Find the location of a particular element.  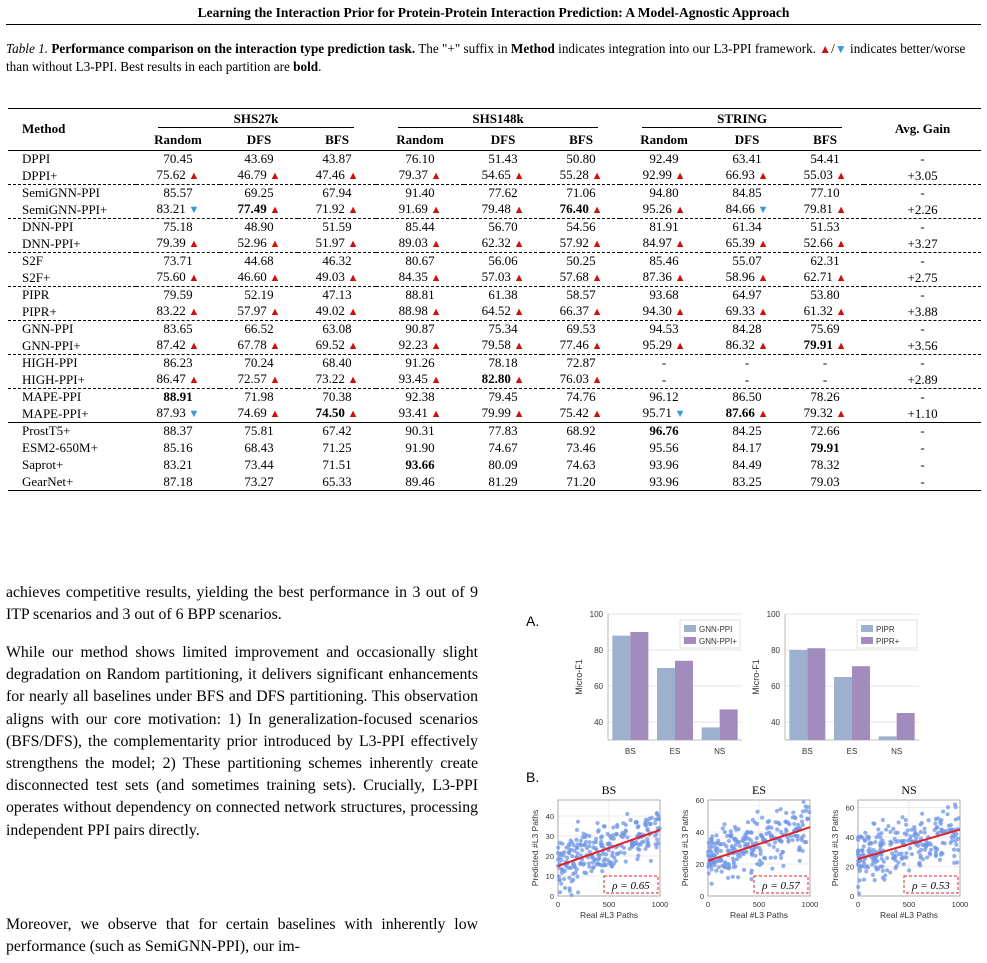

bar is located at coordinates (666, 704).